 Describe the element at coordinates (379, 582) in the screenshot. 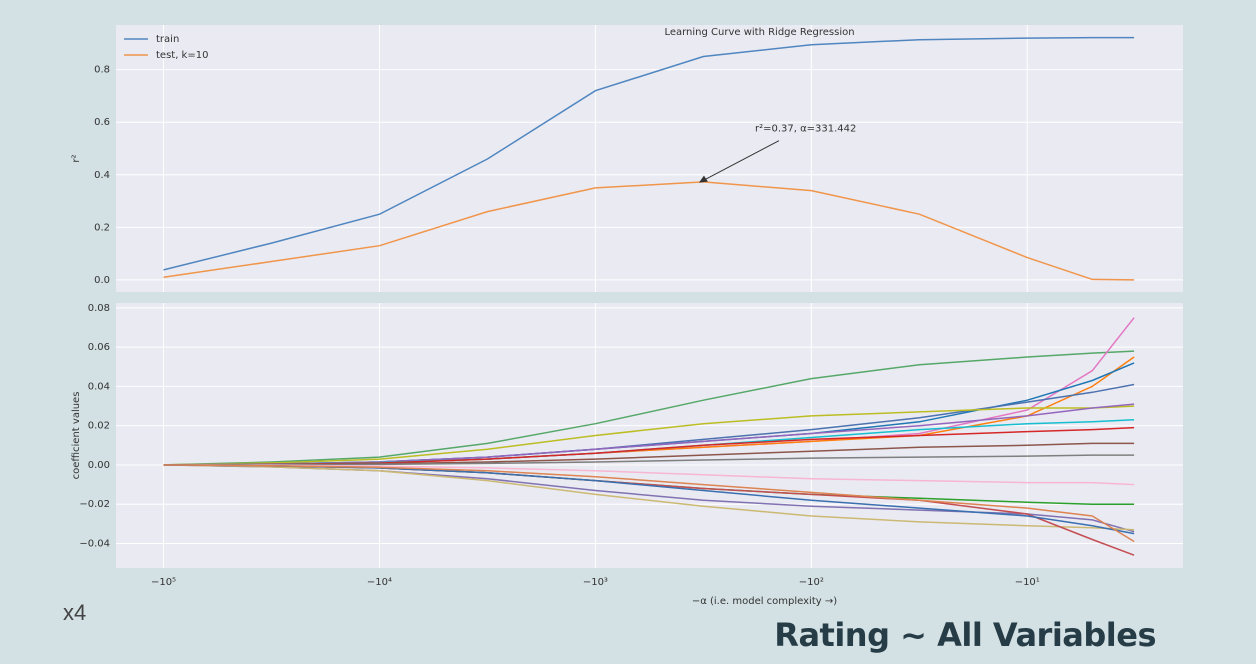

I see `x-tick-label: −10⁴` at that location.